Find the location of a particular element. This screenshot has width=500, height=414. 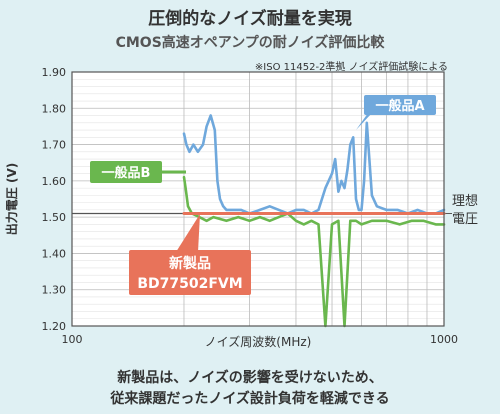

new-product-legend: 新製品 BD77502FVM is located at coordinates (190, 254).